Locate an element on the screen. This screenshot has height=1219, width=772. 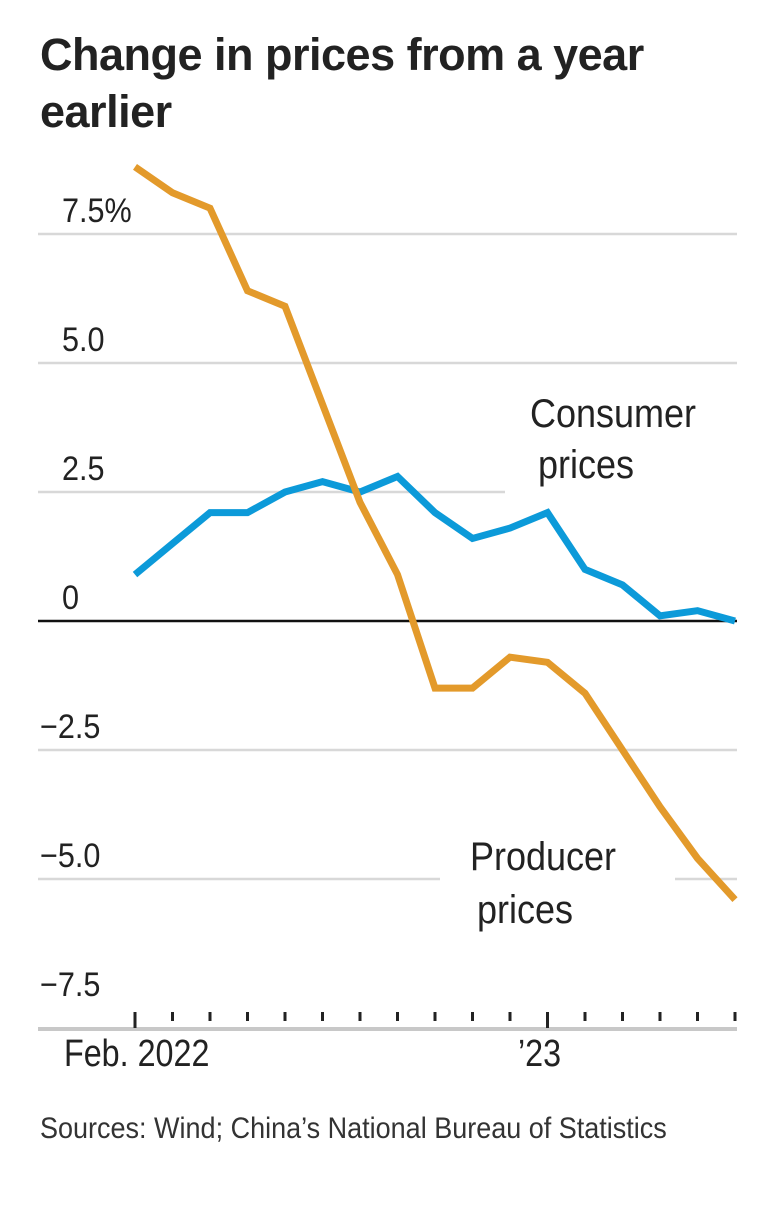
series-label: Producer is located at coordinates (543, 857).